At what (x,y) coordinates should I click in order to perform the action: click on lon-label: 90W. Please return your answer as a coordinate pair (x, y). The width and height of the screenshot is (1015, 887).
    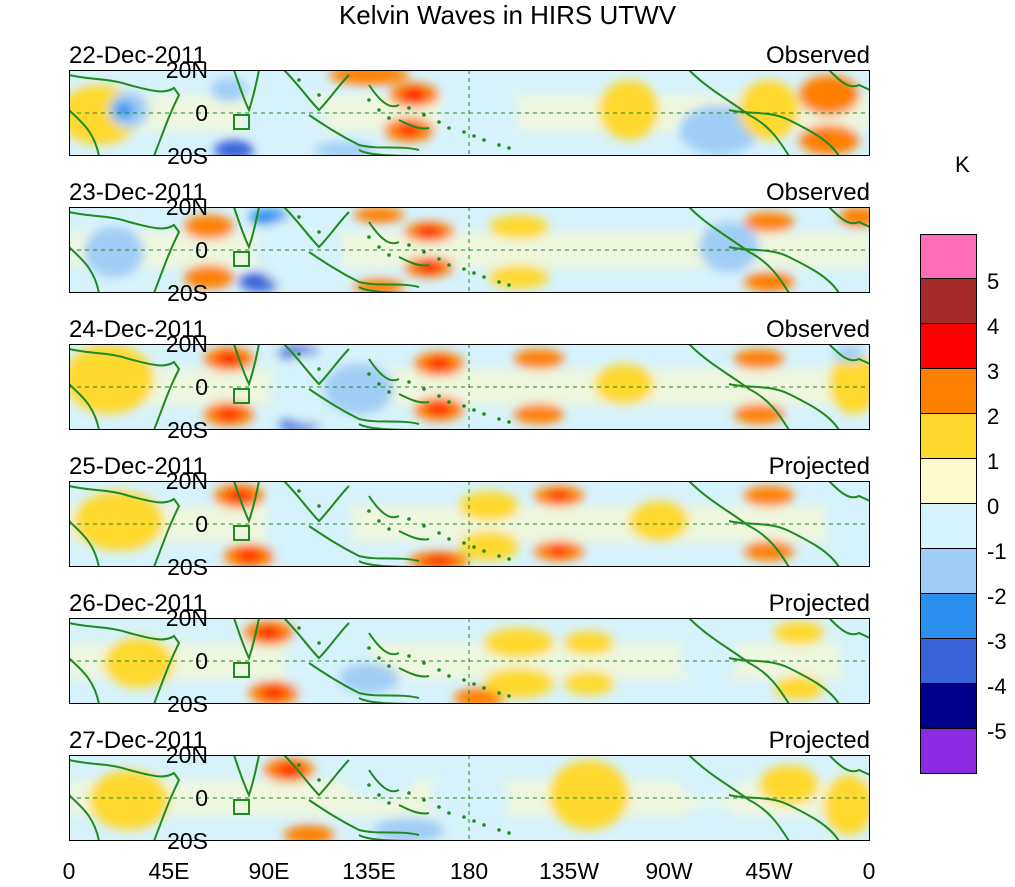
    Looking at the image, I should click on (669, 871).